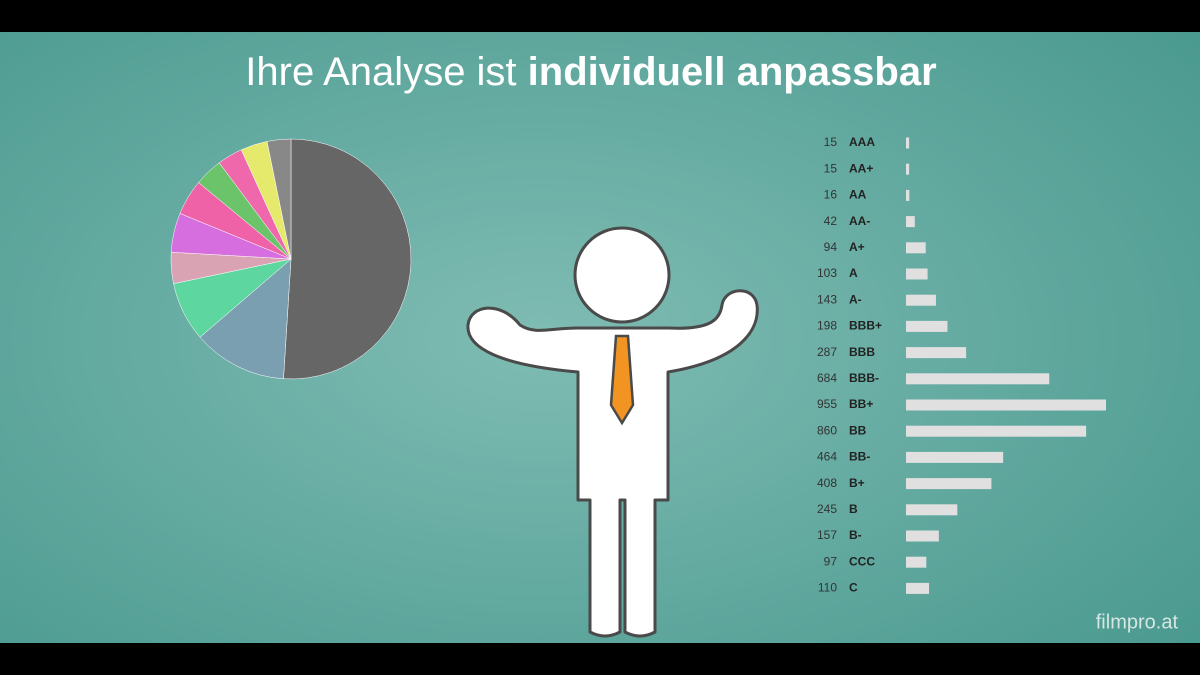 This screenshot has width=1200, height=675. I want to click on bar-value-label: 143, so click(827, 299).